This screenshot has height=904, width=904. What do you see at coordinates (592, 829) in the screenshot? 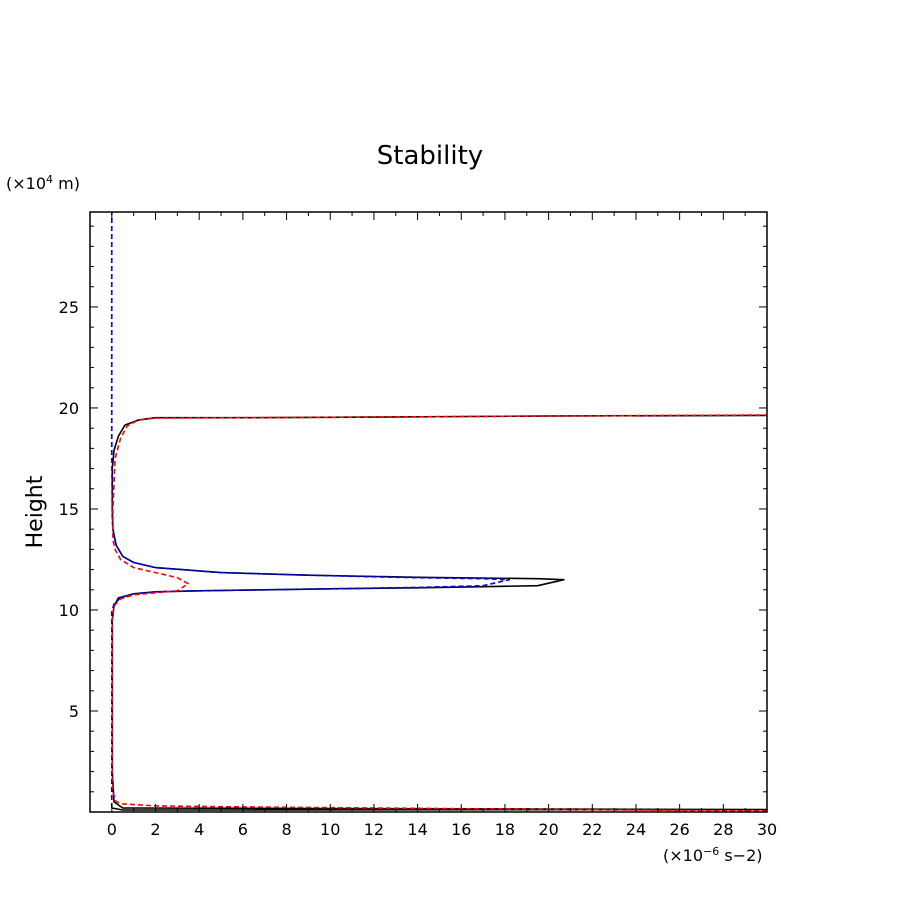
I see `x-tick-label: 22` at bounding box center [592, 829].